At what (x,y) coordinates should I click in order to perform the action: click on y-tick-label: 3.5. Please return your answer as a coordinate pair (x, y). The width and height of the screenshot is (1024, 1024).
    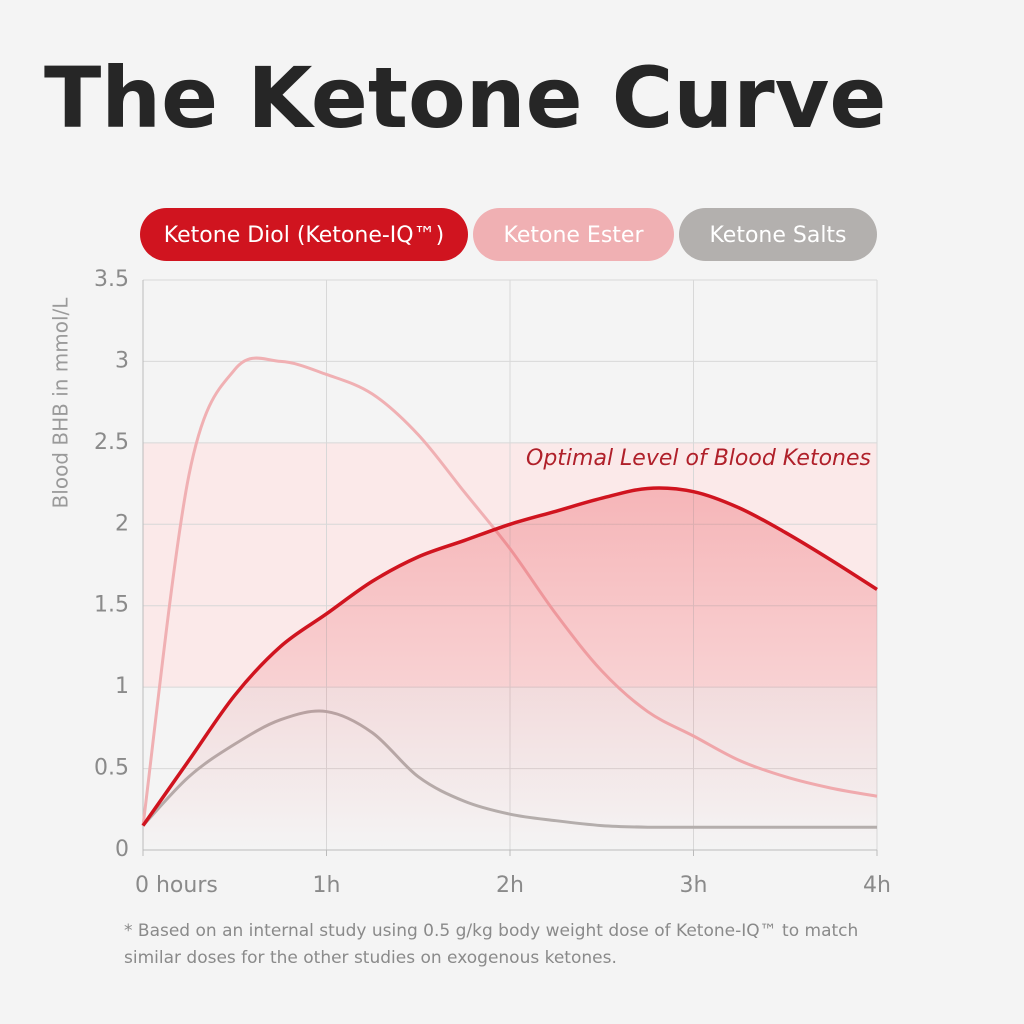
    Looking at the image, I should click on (111, 279).